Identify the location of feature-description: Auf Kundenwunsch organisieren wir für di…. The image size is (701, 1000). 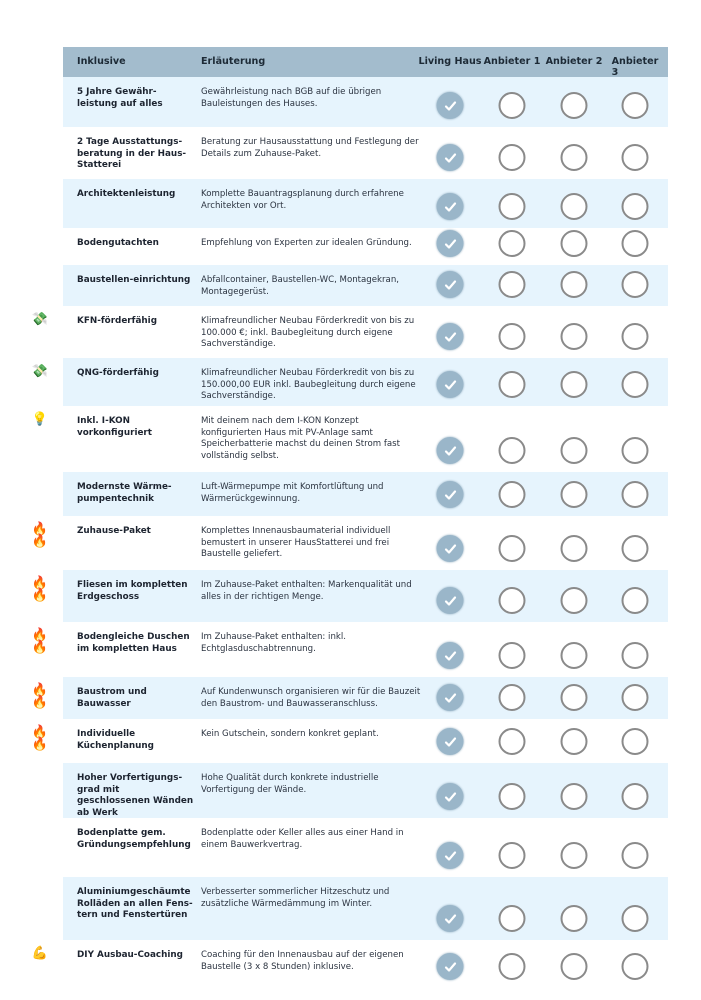
(311, 698).